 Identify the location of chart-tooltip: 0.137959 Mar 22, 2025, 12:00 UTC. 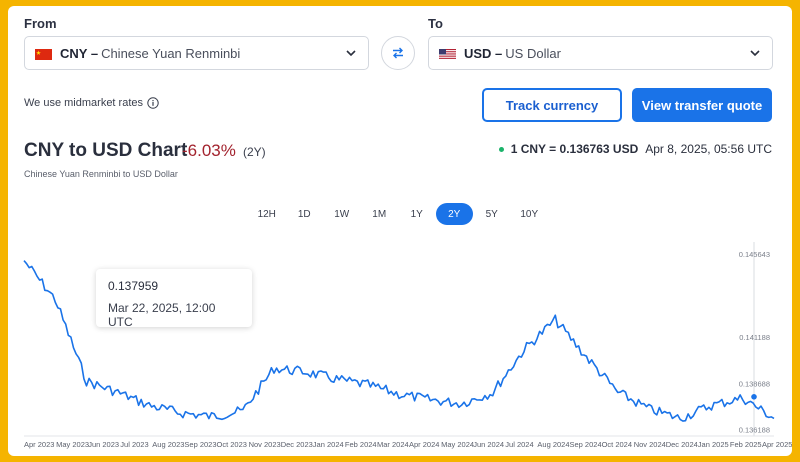
(174, 299).